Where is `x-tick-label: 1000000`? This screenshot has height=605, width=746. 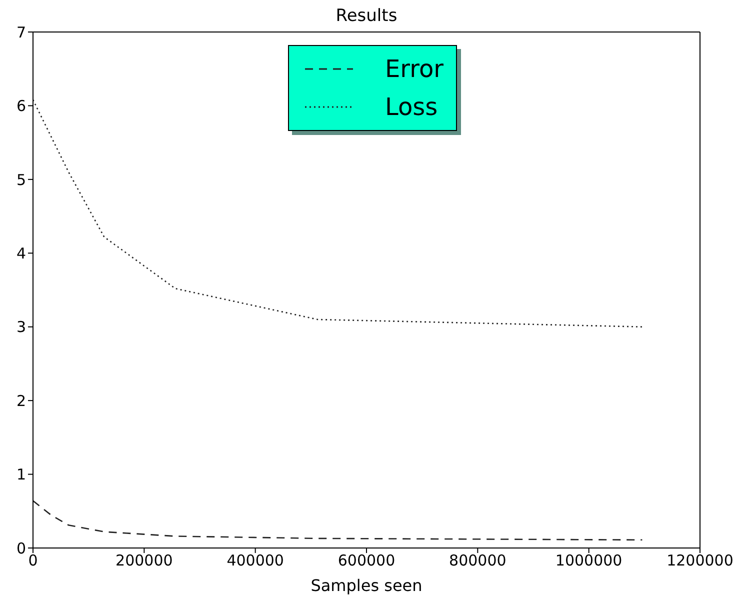 x-tick-label: 1000000 is located at coordinates (588, 561).